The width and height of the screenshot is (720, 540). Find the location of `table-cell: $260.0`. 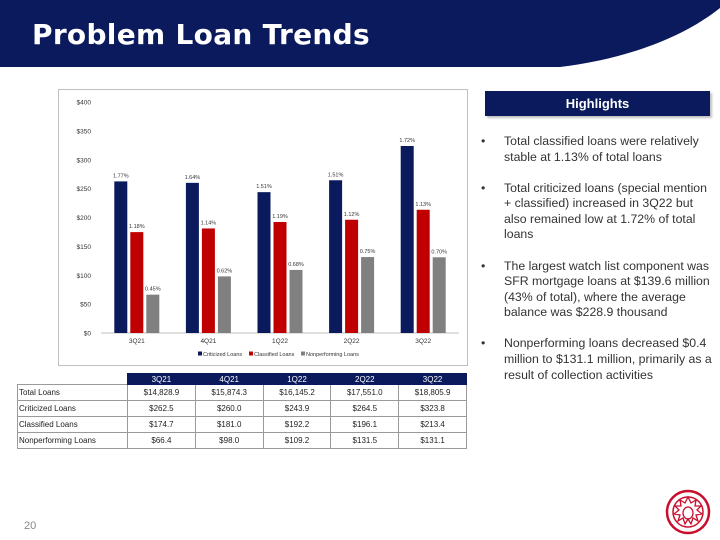

table-cell: $260.0 is located at coordinates (229, 408).